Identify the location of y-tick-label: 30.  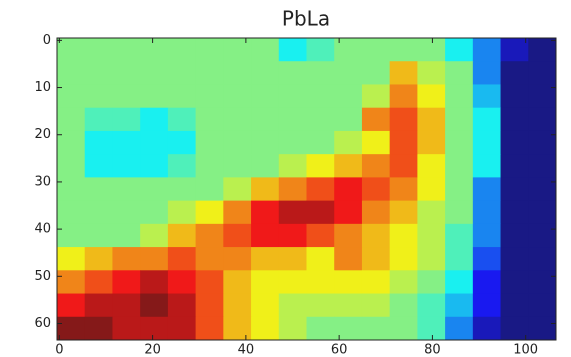
(42, 181).